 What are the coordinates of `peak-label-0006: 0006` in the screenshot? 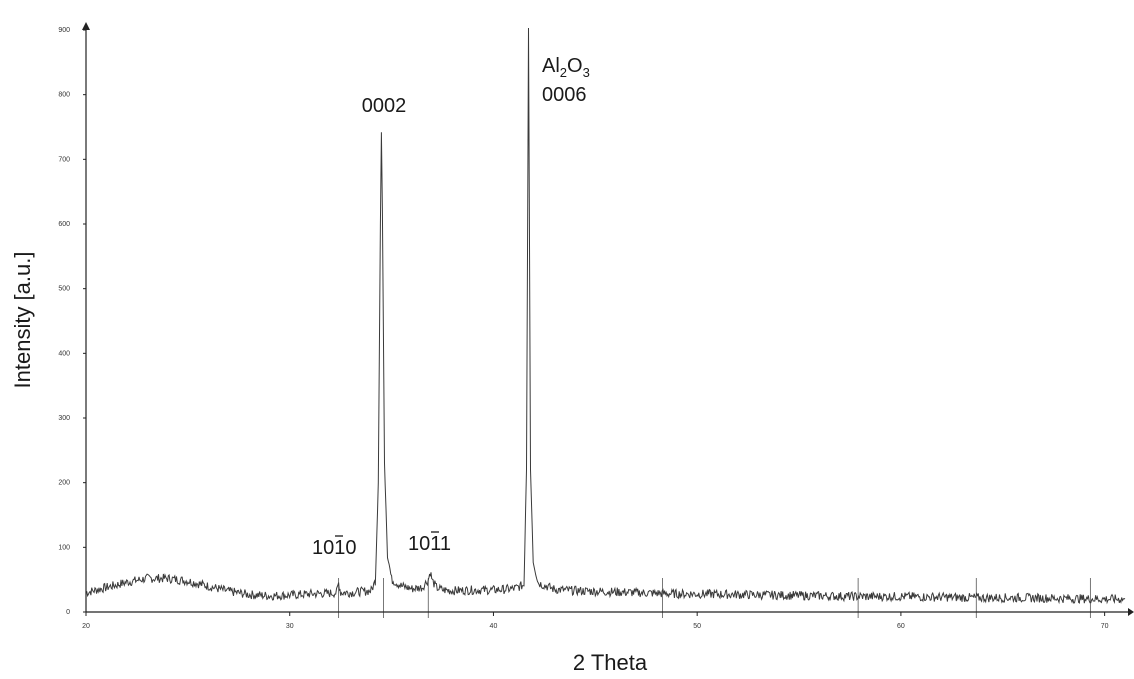 It's located at (564, 95).